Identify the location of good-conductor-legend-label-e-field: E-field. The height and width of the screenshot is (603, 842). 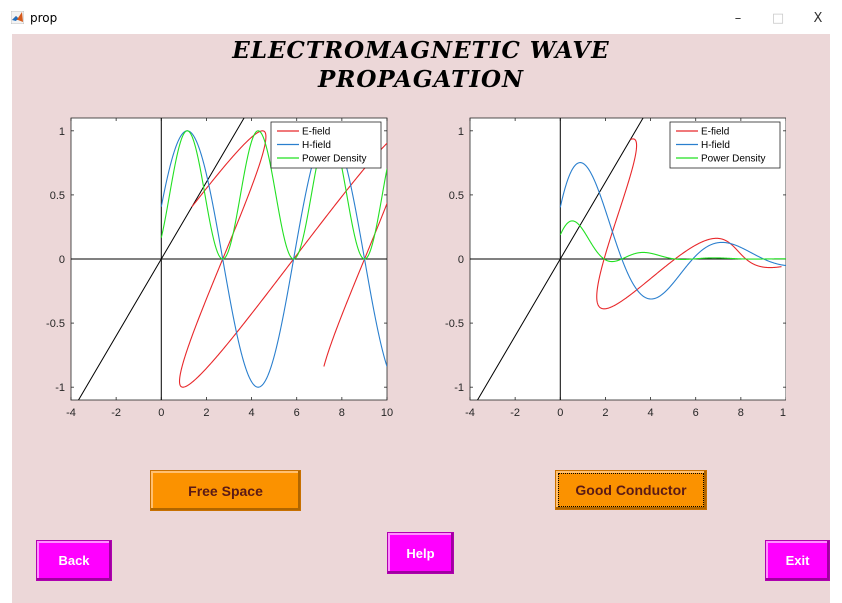
(715, 132).